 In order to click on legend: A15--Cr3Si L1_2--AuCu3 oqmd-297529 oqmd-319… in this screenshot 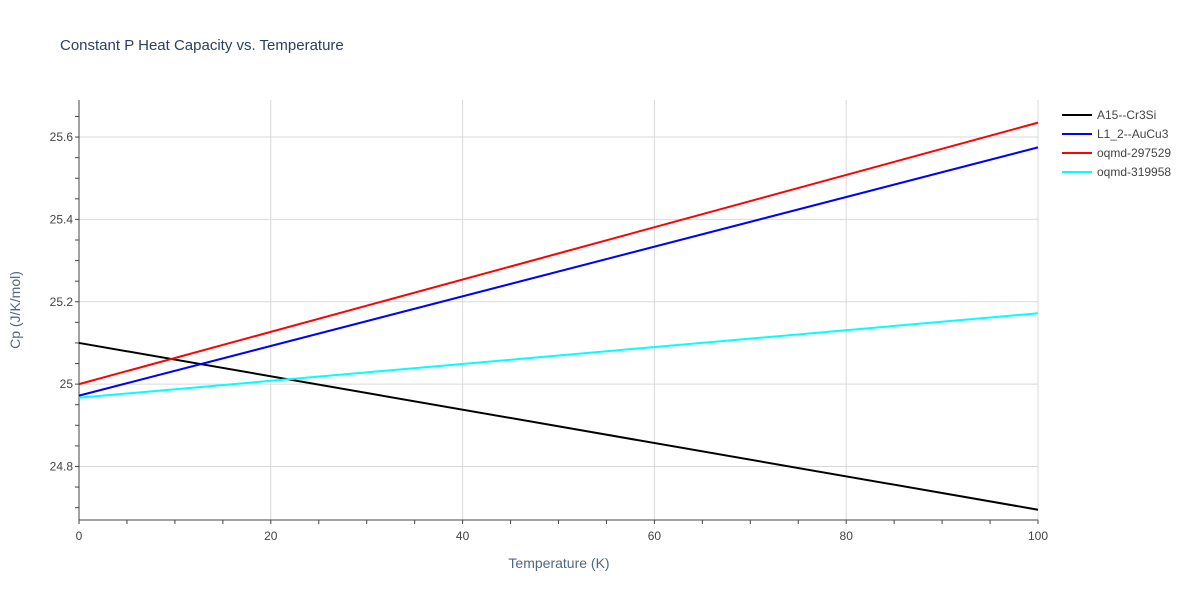, I will do `click(1116, 143)`.